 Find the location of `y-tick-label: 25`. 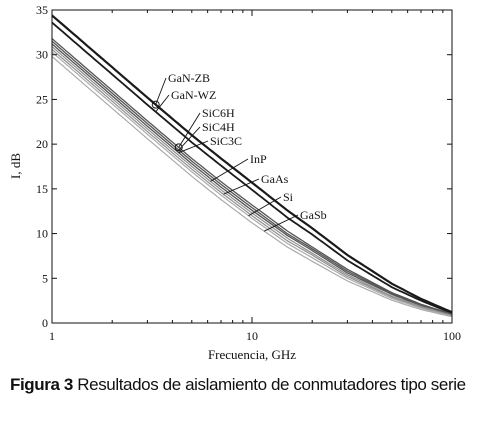

y-tick-label: 25 is located at coordinates (42, 99).